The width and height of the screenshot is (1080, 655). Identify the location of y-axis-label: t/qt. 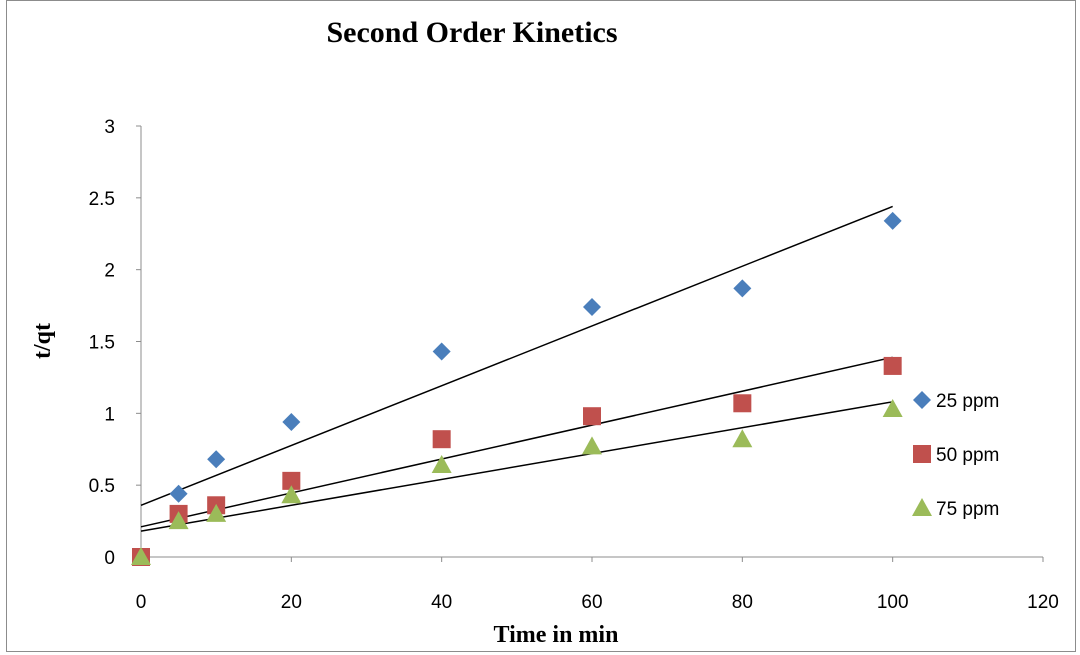
(43, 341).